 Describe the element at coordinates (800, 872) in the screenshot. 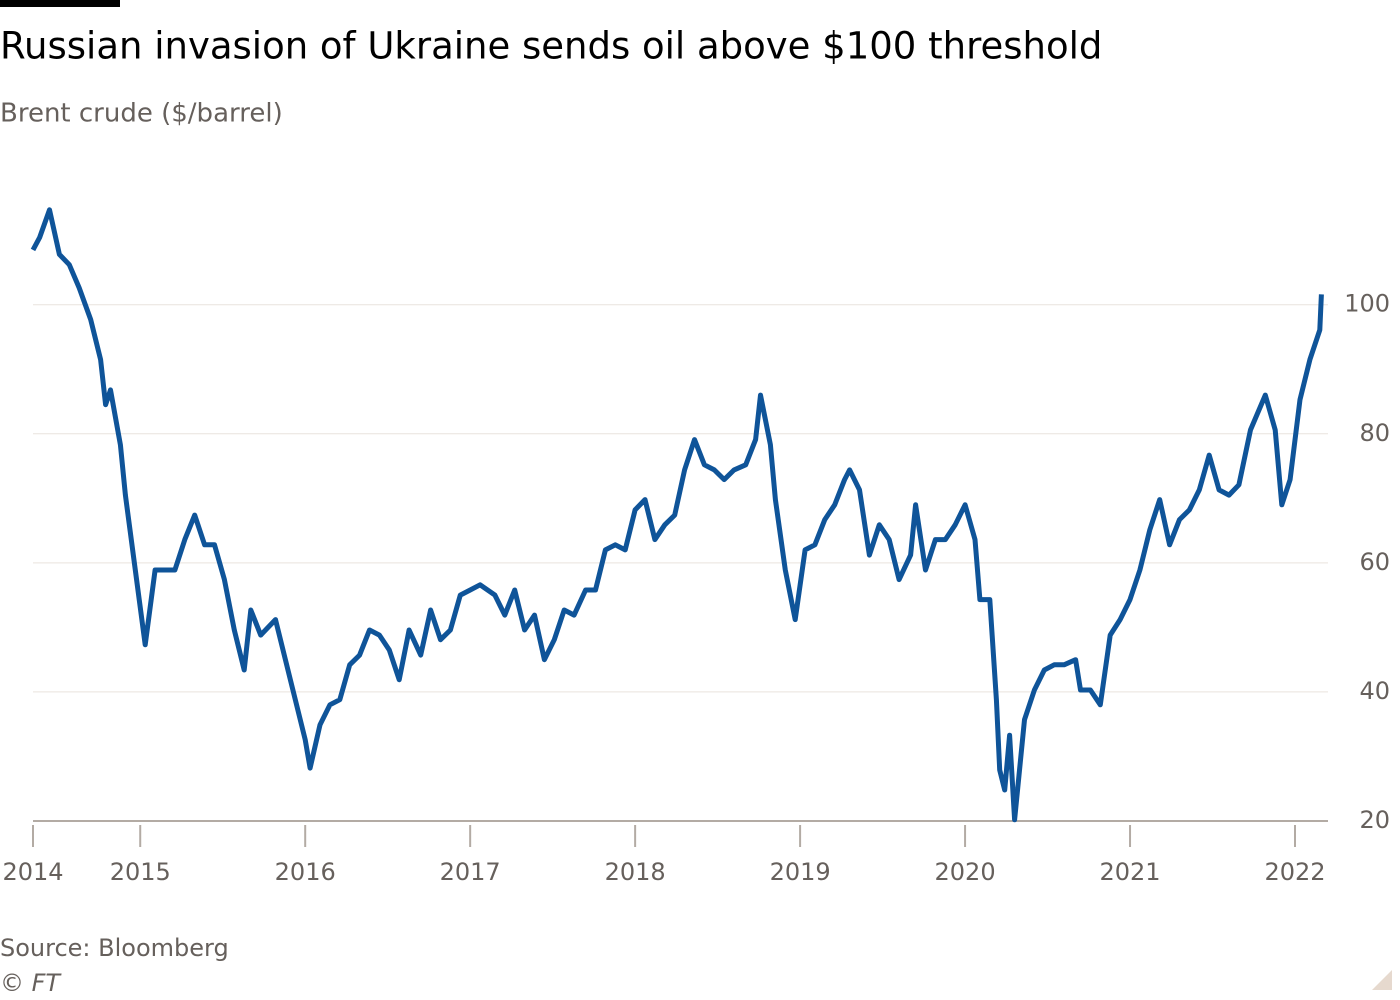

I see `x-tick-label: 2019` at that location.